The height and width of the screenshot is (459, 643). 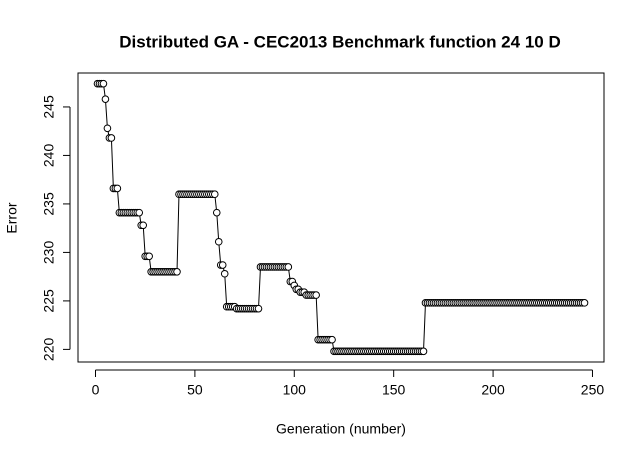 I want to click on y-tick-label: 220, so click(x=49, y=350).